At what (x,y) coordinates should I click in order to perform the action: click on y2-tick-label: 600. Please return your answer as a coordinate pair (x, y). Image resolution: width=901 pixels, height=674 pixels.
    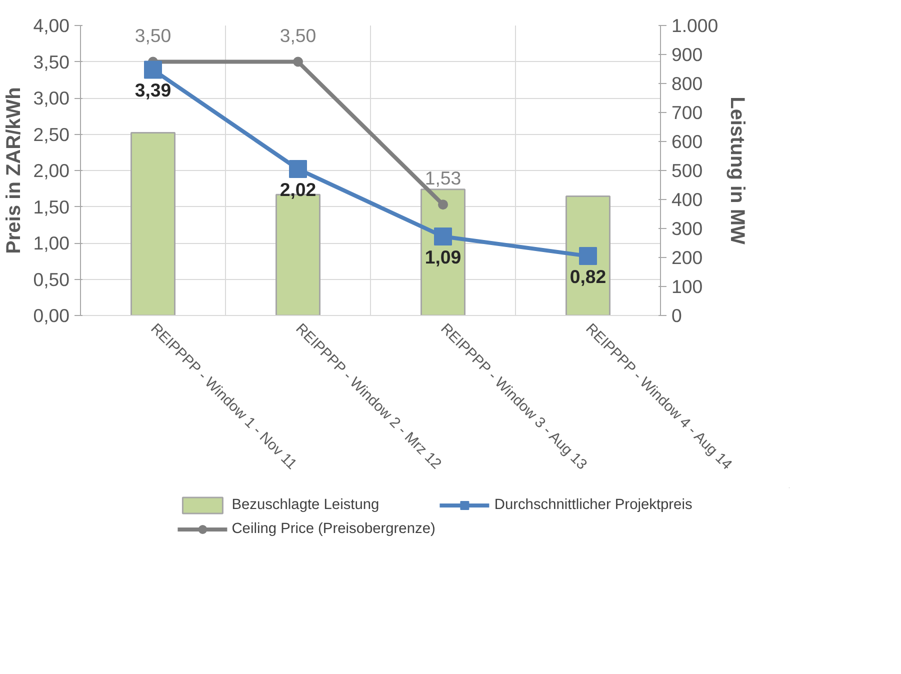
    Looking at the image, I should click on (687, 141).